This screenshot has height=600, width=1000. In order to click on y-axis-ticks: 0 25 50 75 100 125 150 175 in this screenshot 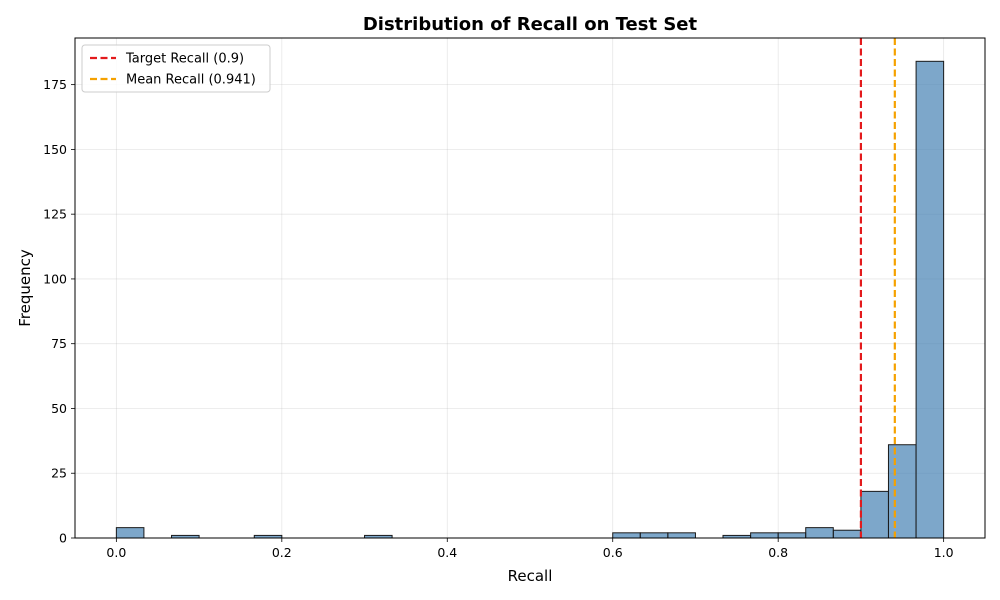, I will do `click(59, 311)`.